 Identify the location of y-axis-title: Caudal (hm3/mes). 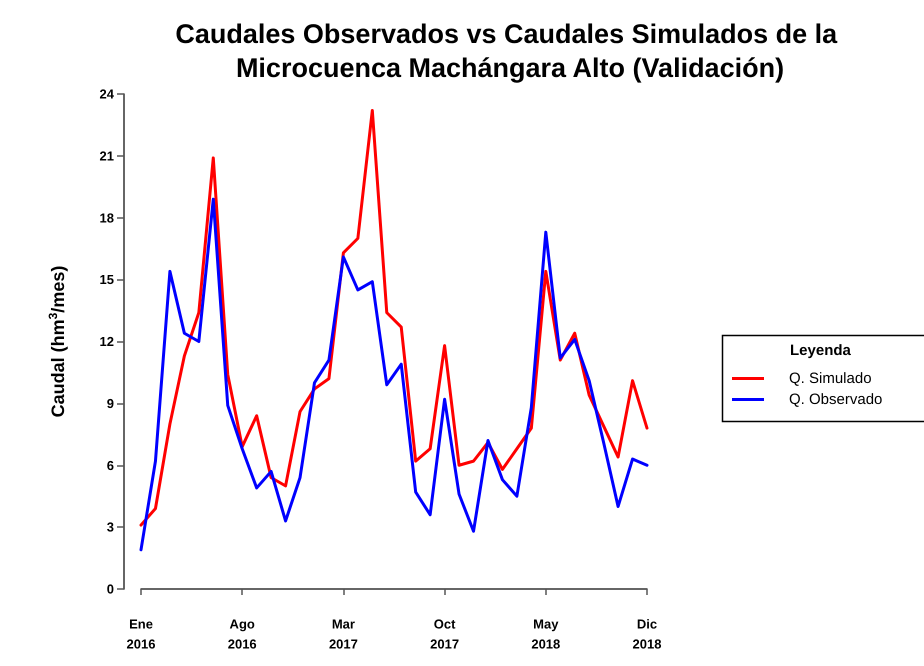
(57, 342).